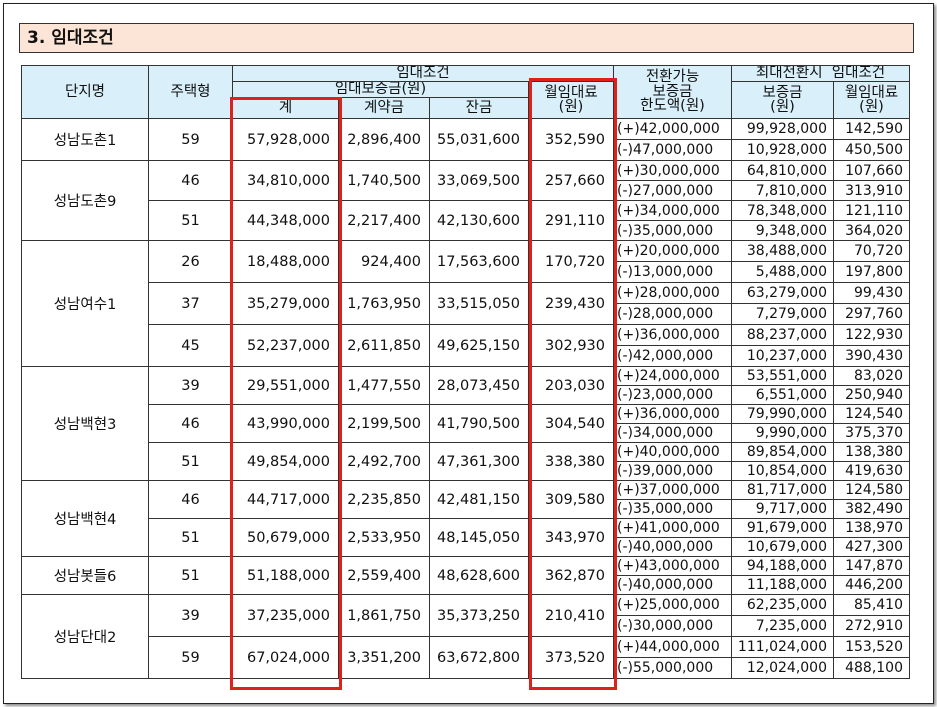 The image size is (937, 707). I want to click on contract-cell: 1,763,950, so click(384, 303).